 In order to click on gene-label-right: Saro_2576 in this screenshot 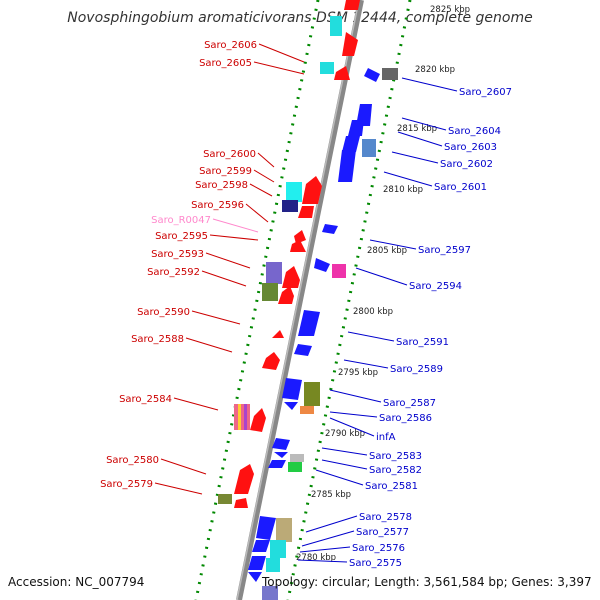, I will do `click(378, 548)`.